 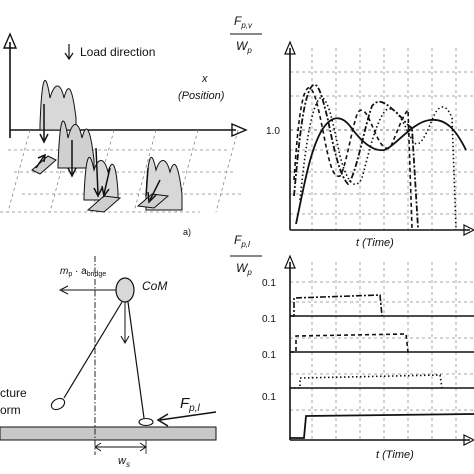 What do you see at coordinates (336, 305) in the screenshot?
I see `panel-d-pulse-dashdot` at bounding box center [336, 305].